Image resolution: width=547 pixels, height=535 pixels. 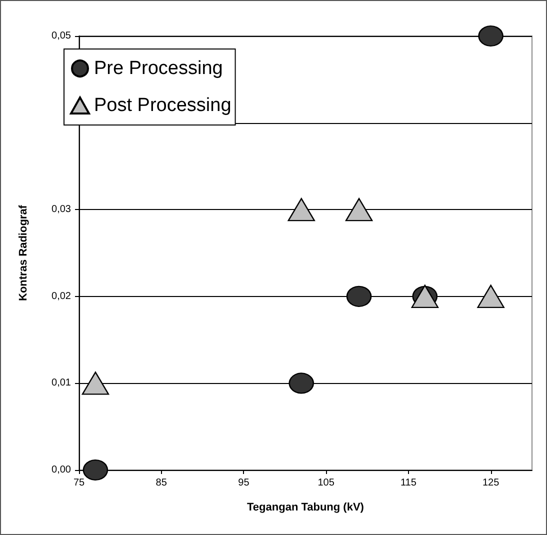 What do you see at coordinates (162, 483) in the screenshot?
I see `x-tick-label: 85` at bounding box center [162, 483].